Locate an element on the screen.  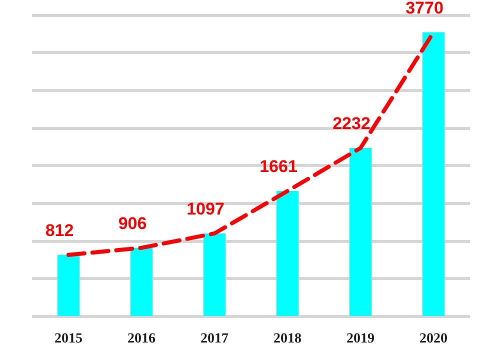
data-label: 1097 is located at coordinates (205, 208).